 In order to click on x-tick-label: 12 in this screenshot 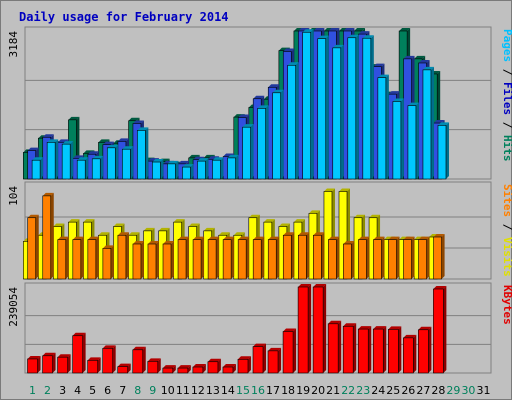, I will do `click(198, 390)`.